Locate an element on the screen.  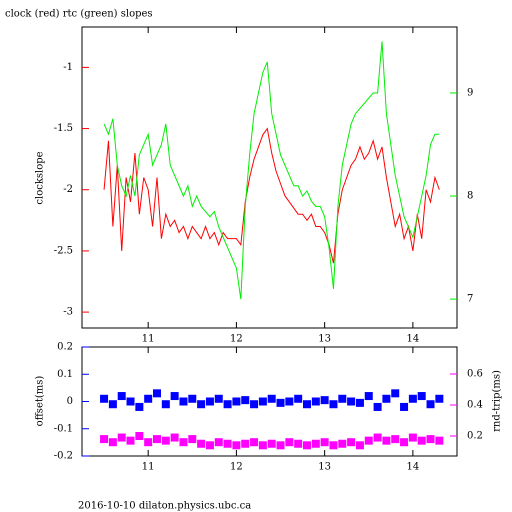
y-tick-label: -0.2 is located at coordinates (63, 456).